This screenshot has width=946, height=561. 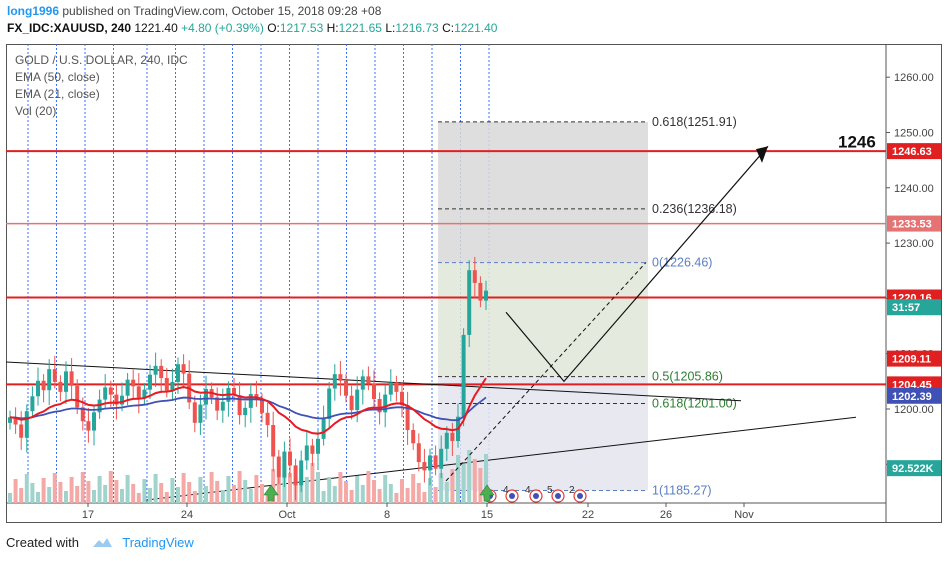 What do you see at coordinates (912, 152) in the screenshot?
I see `price-tag-label: 1246.63` at bounding box center [912, 152].